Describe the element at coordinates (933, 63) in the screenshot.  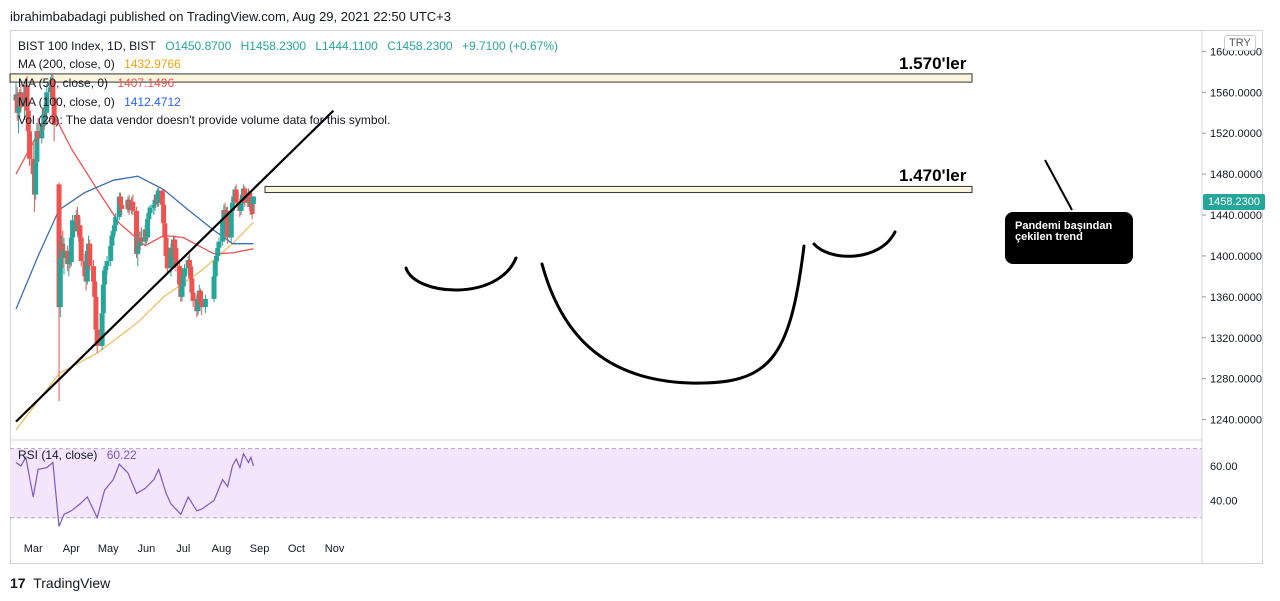
I see `level-label-high: 1.570'ler` at that location.